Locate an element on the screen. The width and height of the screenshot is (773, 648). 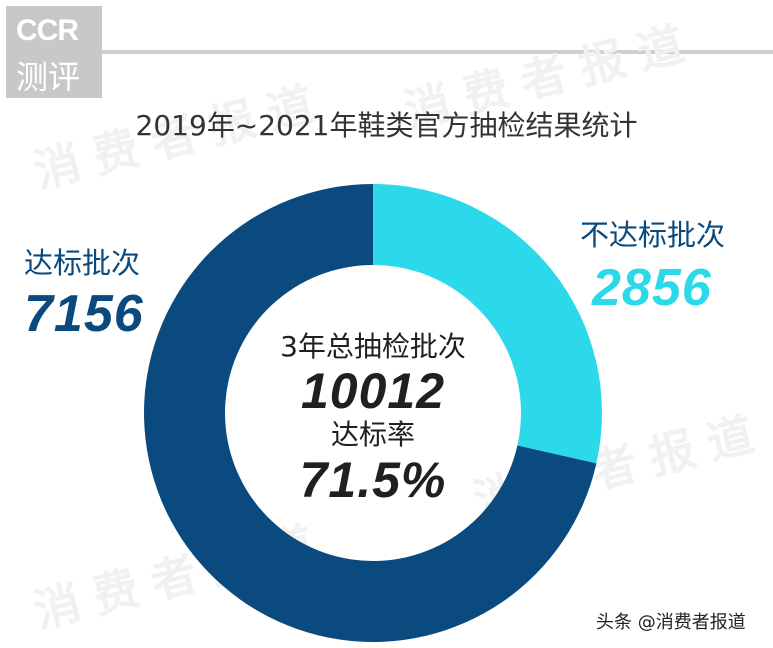
pass-value: 7156 is located at coordinates (84, 314).